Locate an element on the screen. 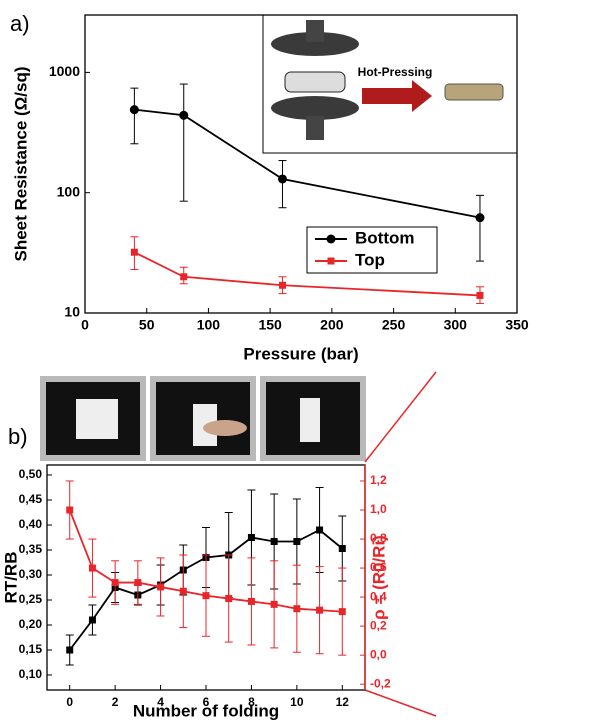 This screenshot has height=722, width=599. sample is located at coordinates (315, 82).